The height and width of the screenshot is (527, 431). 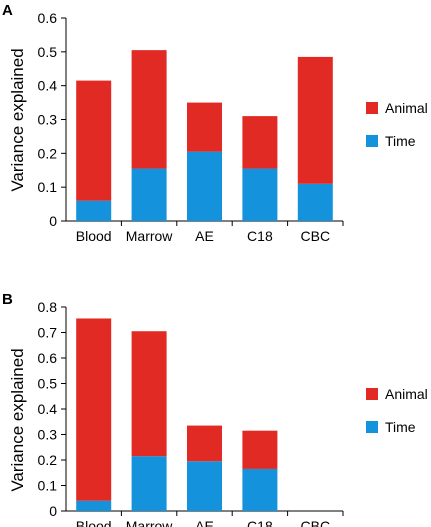 I want to click on panel-b-ylabel: Variance explained, so click(x=17, y=419).